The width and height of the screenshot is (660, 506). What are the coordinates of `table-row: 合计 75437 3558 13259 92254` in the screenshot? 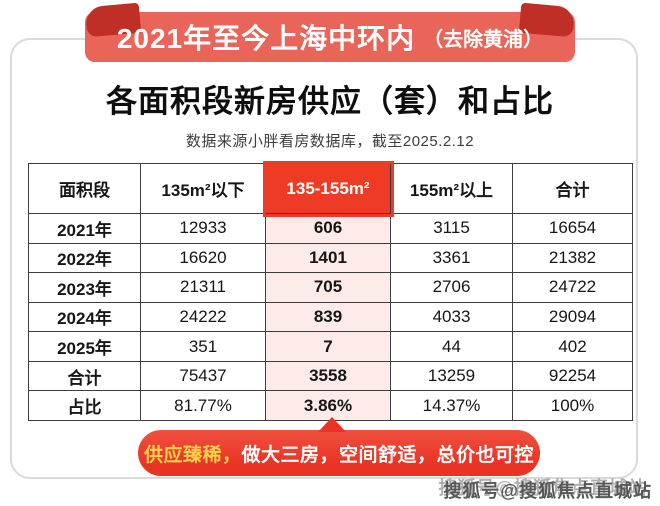 It's located at (330, 376).